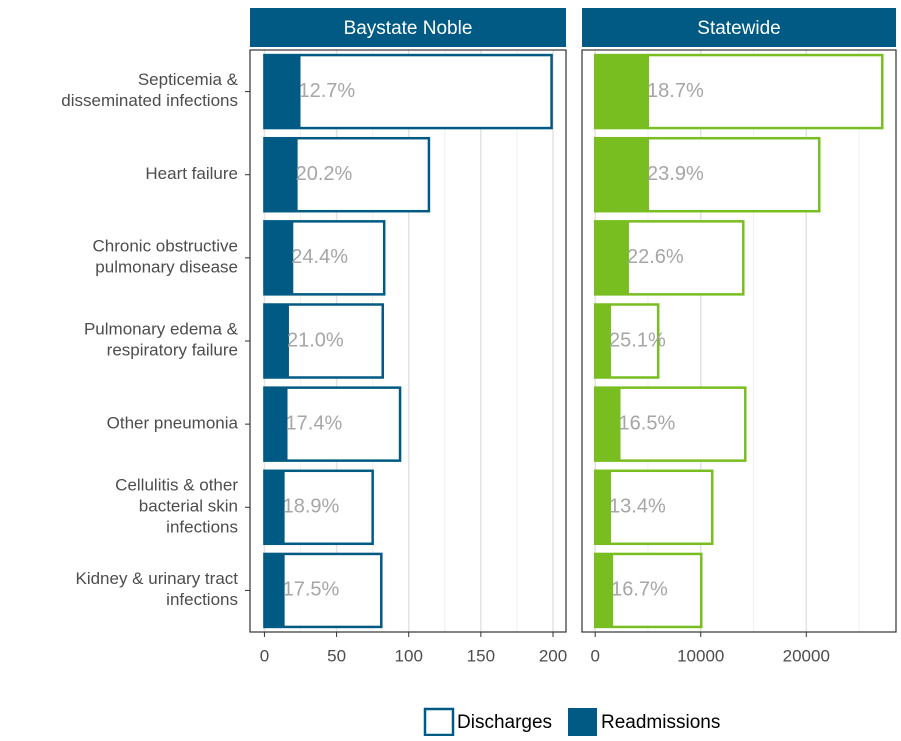 This screenshot has width=901, height=741. I want to click on legend-label: Discharges, so click(504, 722).